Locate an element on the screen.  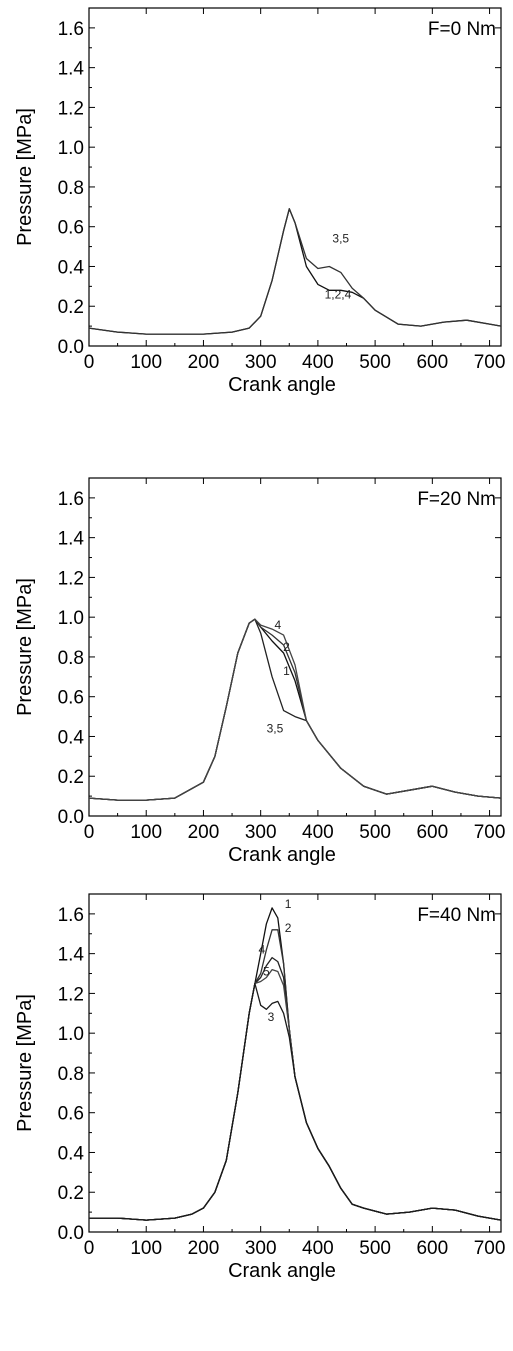
panel-title: F=0 Nm is located at coordinates (462, 29).